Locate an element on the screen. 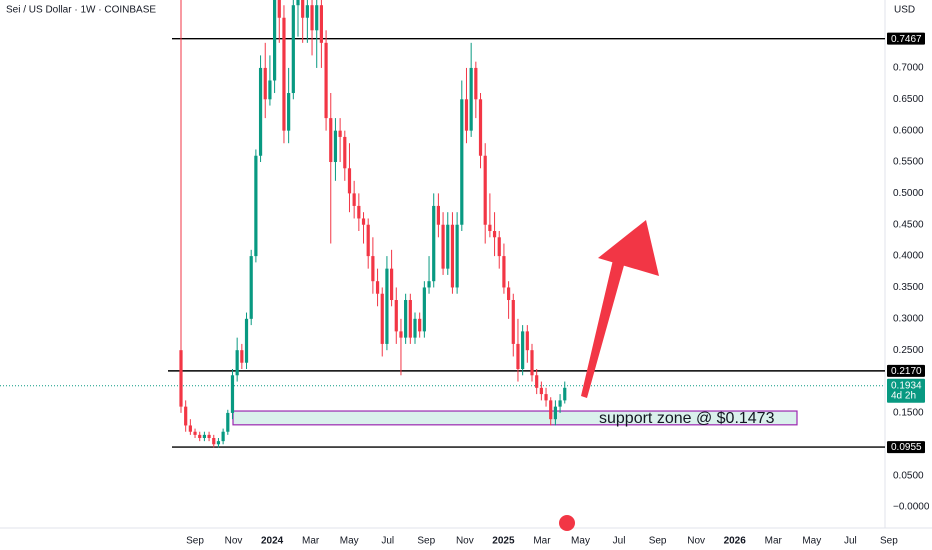 This screenshot has height=550, width=932. level-label: 0.2170 is located at coordinates (906, 371).